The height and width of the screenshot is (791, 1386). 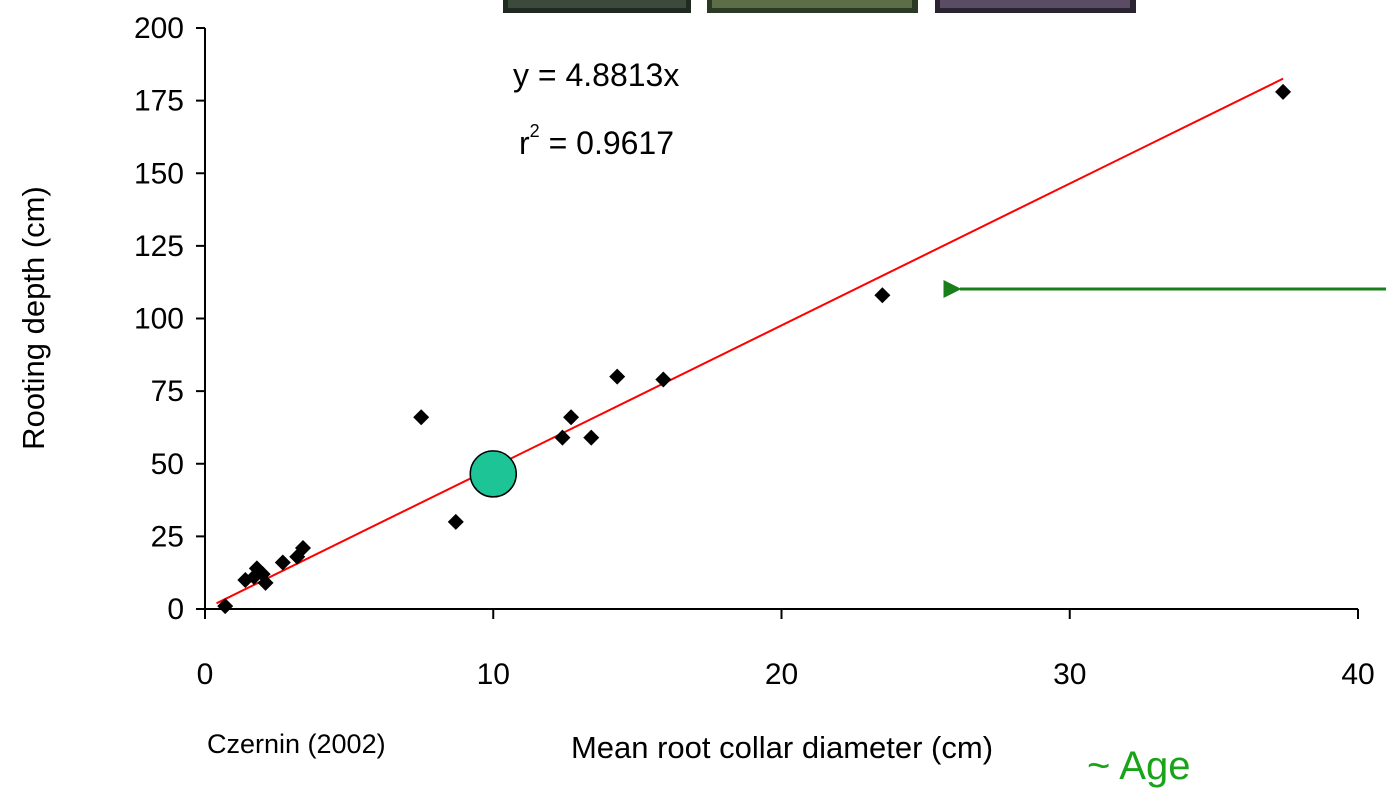 What do you see at coordinates (493, 474) in the screenshot?
I see `highlighted-point` at bounding box center [493, 474].